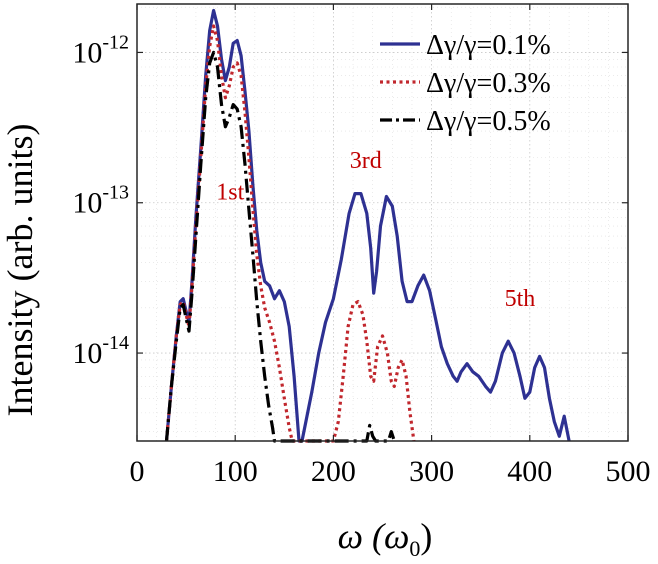 The height and width of the screenshot is (564, 658). What do you see at coordinates (115, 42) in the screenshot?
I see `y-tick-label-exponent: -12` at bounding box center [115, 42].